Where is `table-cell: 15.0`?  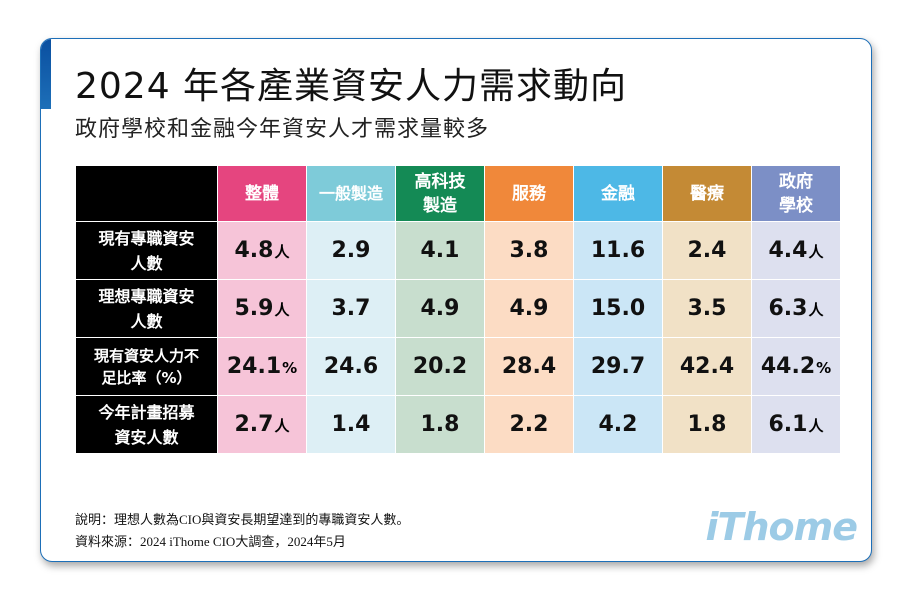 table-cell: 15.0 is located at coordinates (618, 308).